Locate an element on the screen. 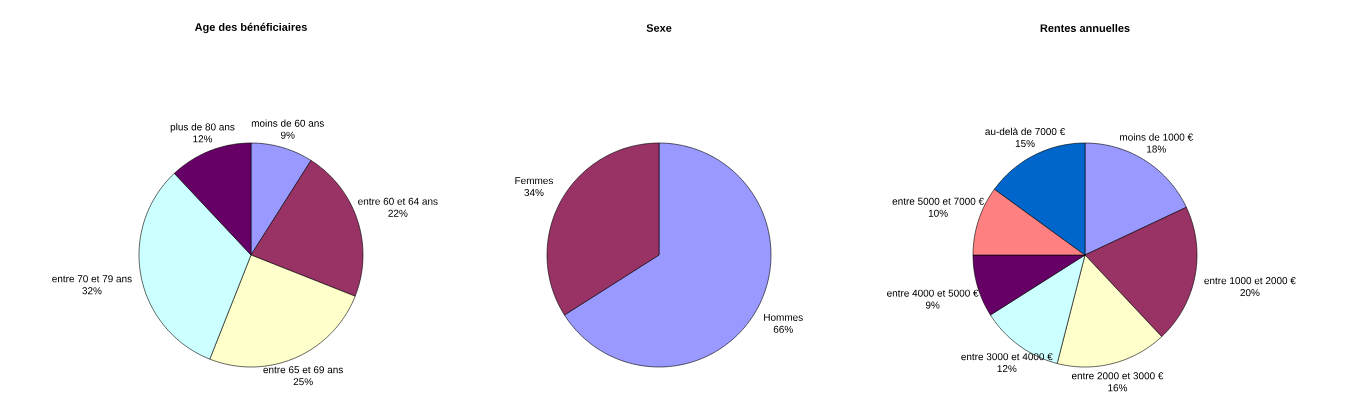  data-label: 34% is located at coordinates (534, 193).